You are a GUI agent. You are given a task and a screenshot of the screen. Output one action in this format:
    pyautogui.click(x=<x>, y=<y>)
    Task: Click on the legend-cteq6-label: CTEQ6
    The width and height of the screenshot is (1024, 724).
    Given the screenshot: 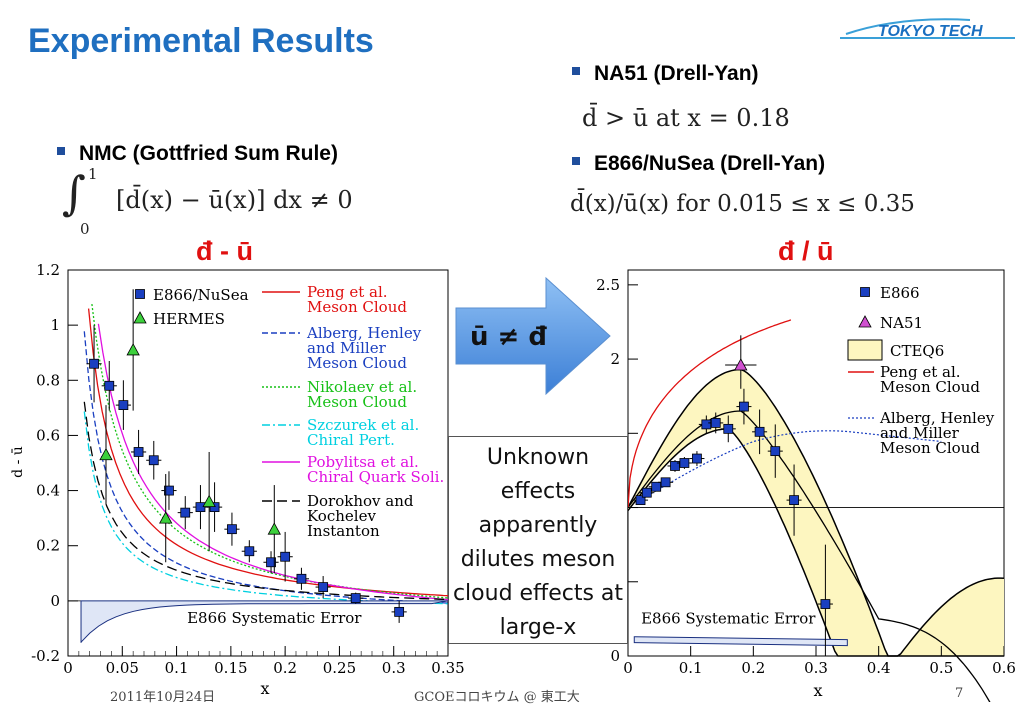 What is the action you would take?
    pyautogui.click(x=917, y=351)
    